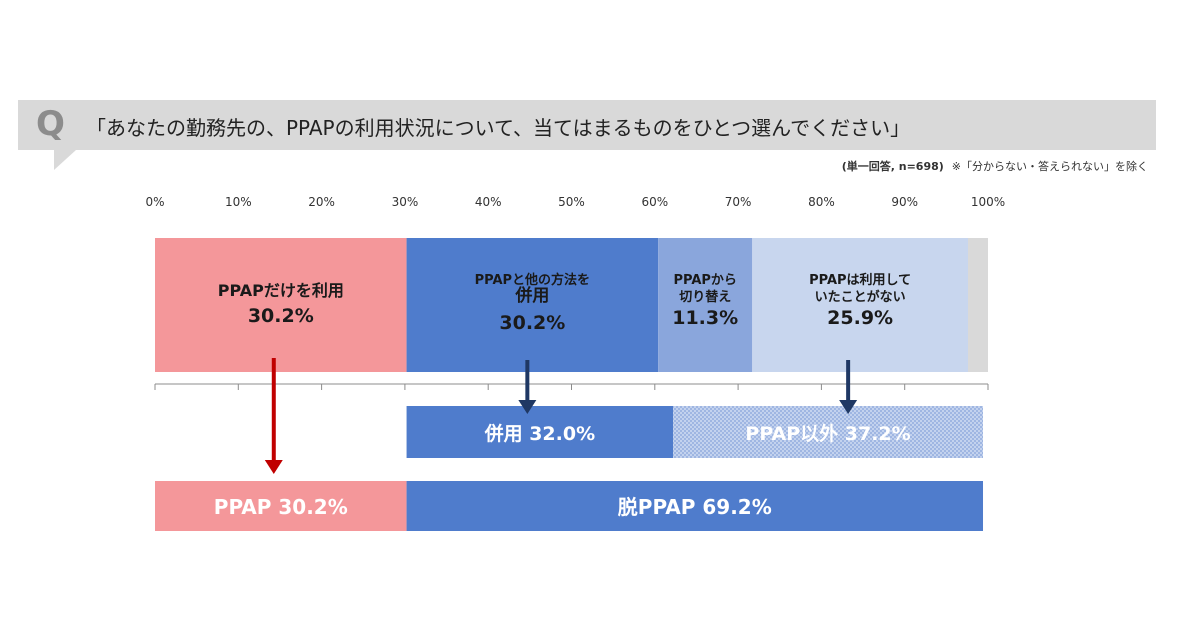  Describe the element at coordinates (50, 124) in the screenshot. I see `question-q-icon: Q` at that location.